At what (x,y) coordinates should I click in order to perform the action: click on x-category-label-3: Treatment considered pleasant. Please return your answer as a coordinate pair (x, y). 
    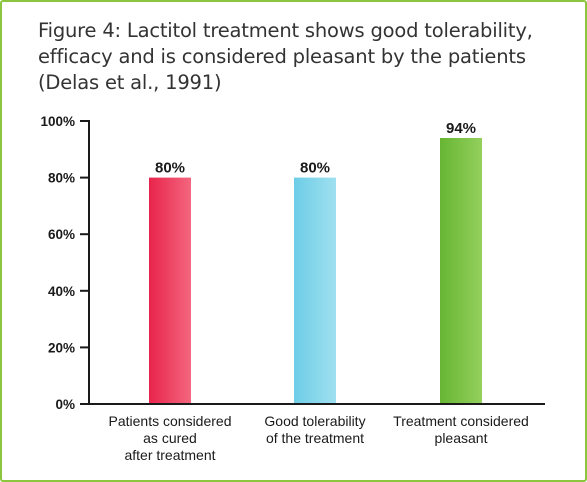
    Looking at the image, I should click on (461, 429).